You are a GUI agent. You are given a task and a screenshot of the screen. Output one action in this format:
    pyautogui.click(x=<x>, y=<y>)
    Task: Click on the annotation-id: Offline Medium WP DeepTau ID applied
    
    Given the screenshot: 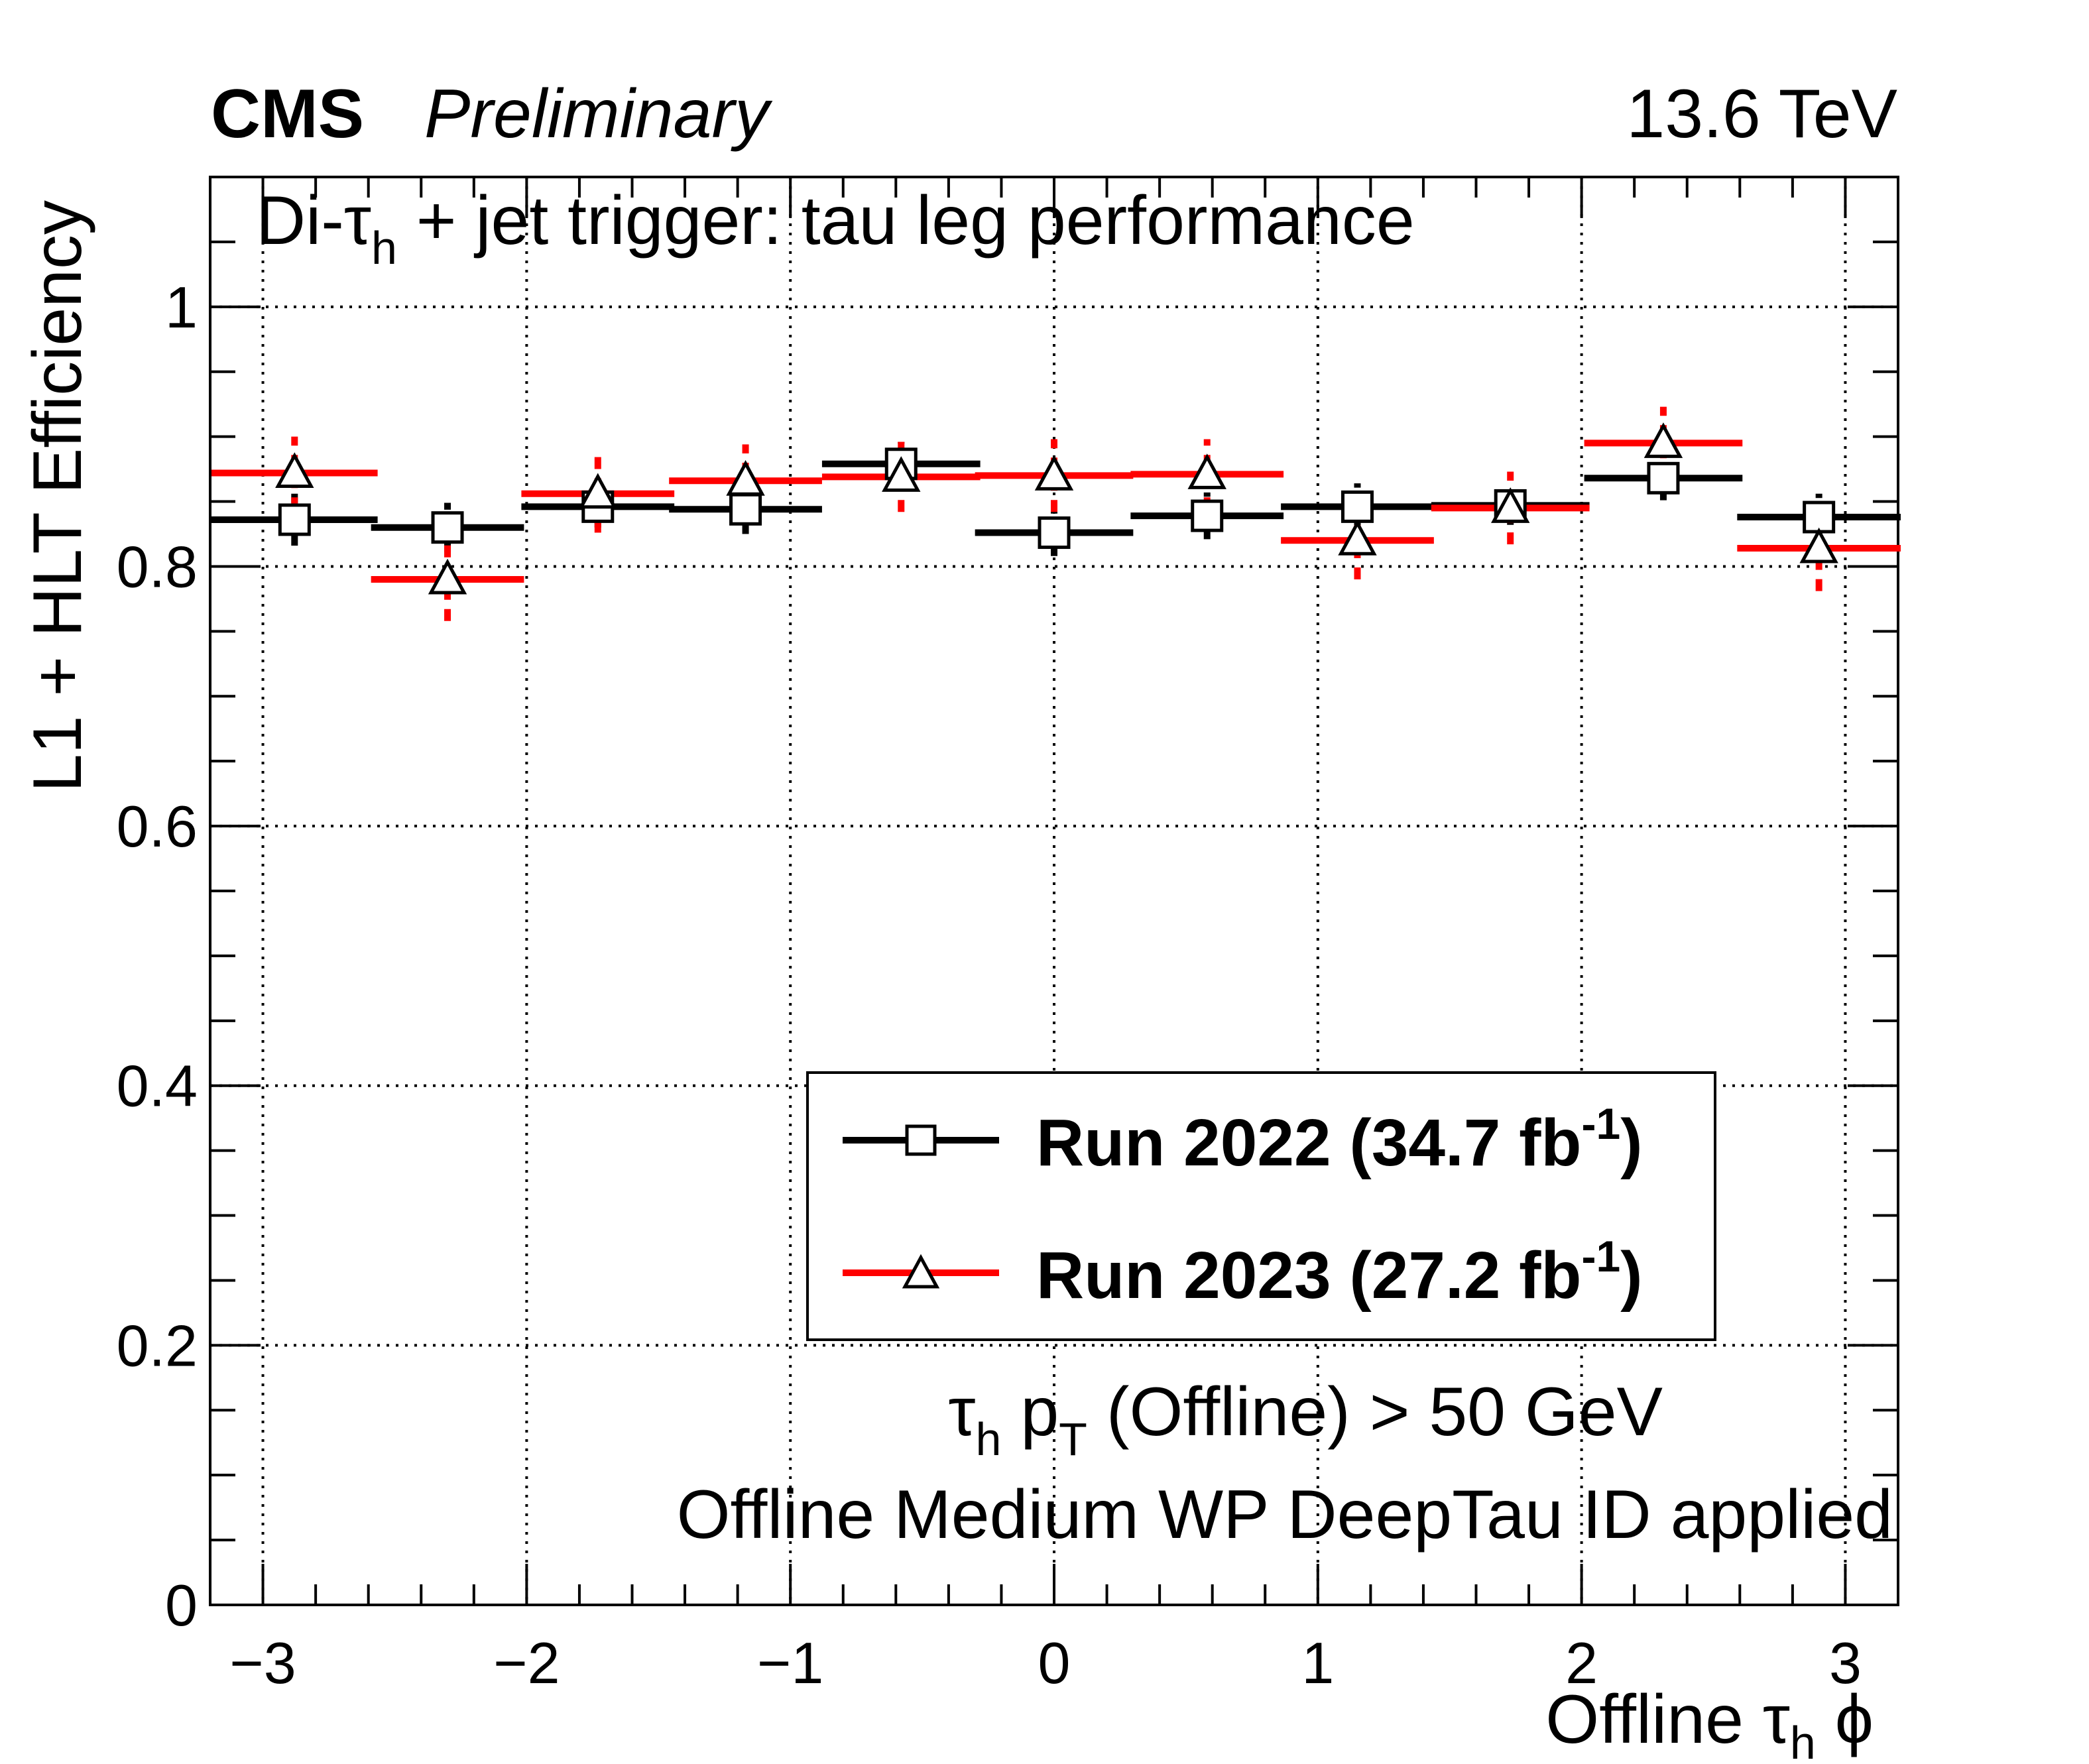 What is the action you would take?
    pyautogui.click(x=1285, y=1514)
    